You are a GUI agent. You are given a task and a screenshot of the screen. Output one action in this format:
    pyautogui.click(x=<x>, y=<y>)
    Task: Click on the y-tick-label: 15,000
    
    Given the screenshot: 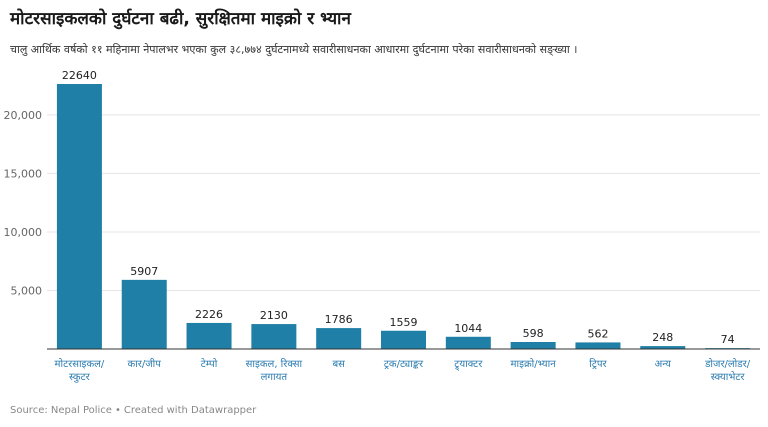 What is the action you would take?
    pyautogui.click(x=23, y=173)
    